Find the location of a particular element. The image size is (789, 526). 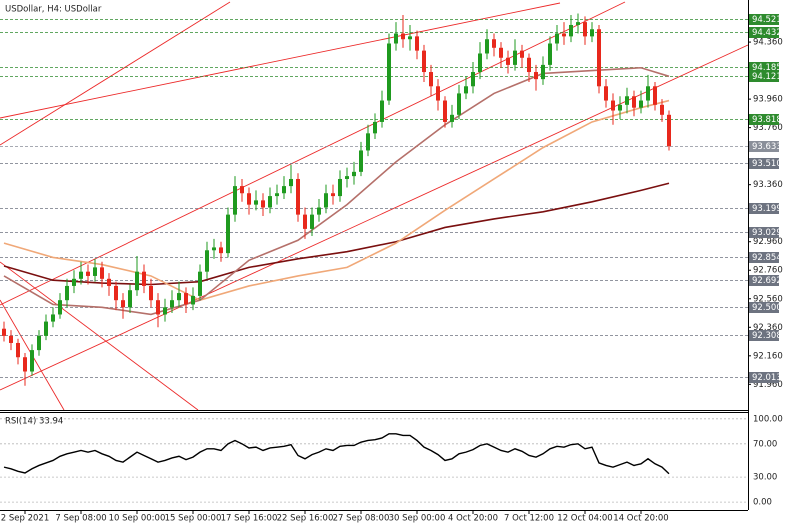

level-label: 93.199 is located at coordinates (767, 209).